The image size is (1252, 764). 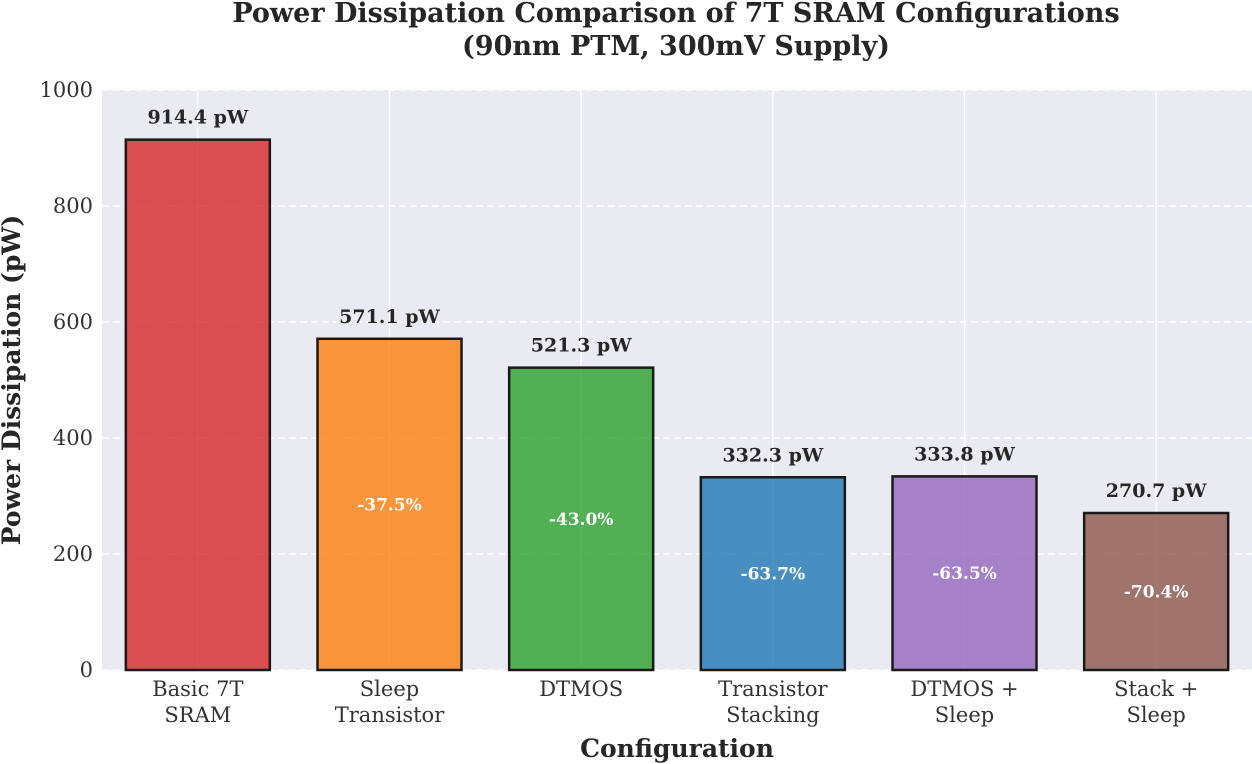 What do you see at coordinates (73, 438) in the screenshot?
I see `y-tick-label: 400` at bounding box center [73, 438].